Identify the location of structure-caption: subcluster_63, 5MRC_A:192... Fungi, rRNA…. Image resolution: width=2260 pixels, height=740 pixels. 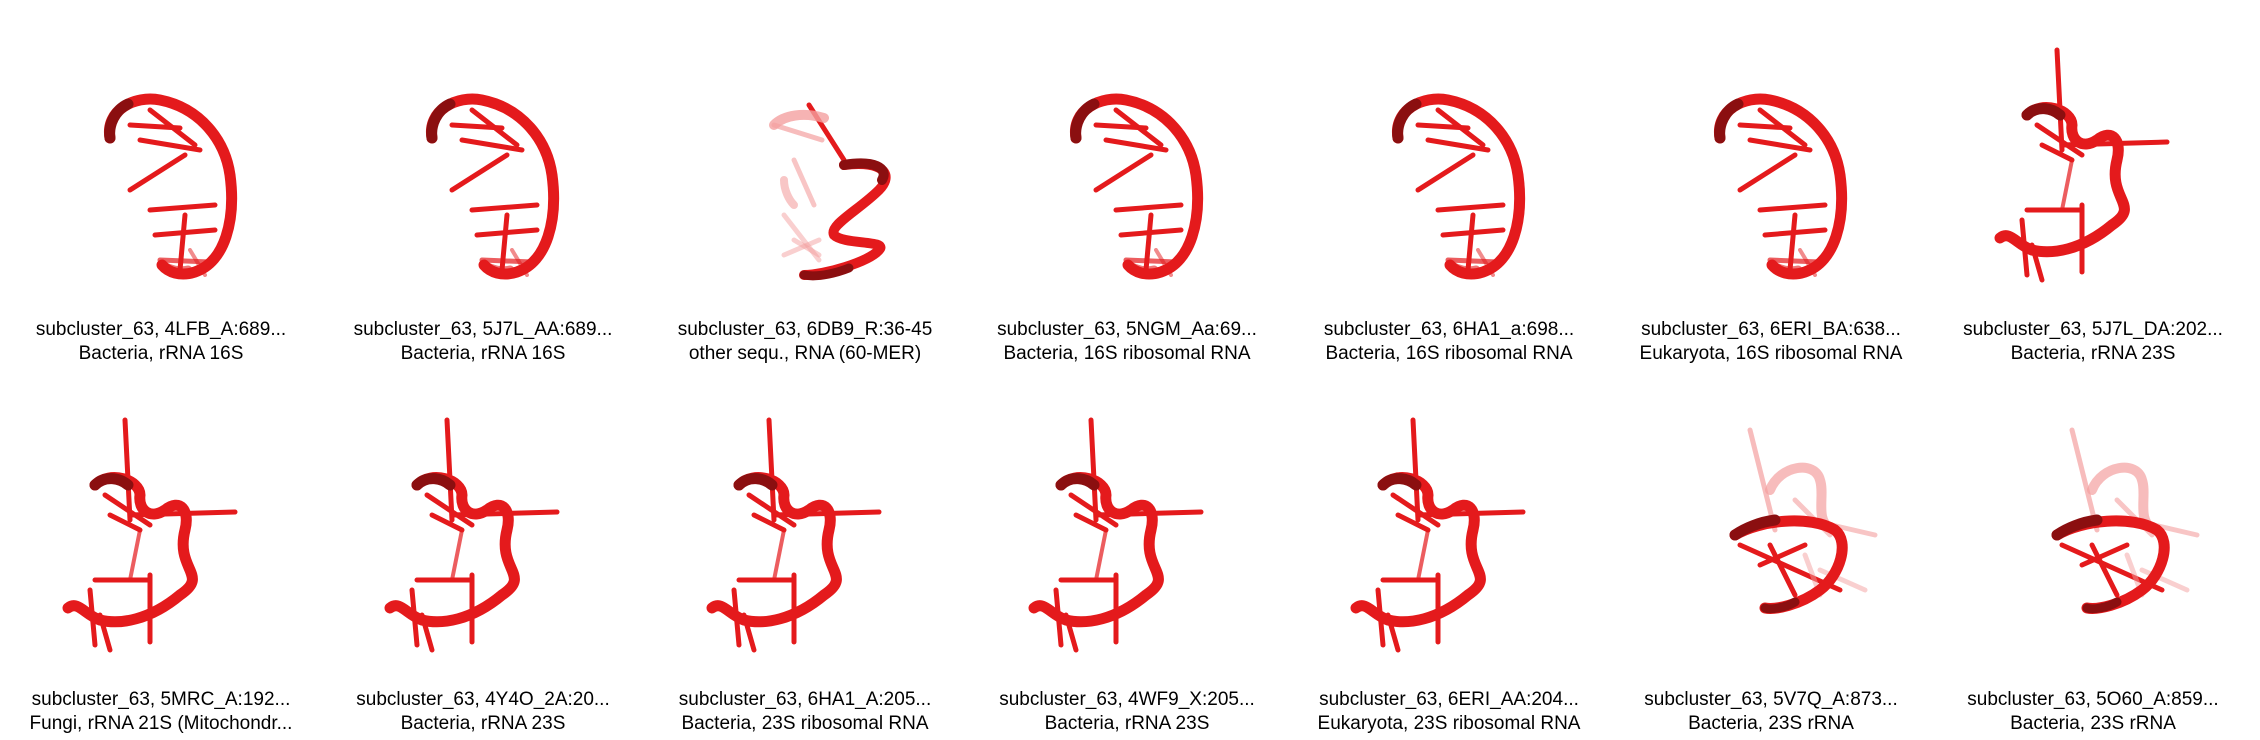
(161, 712).